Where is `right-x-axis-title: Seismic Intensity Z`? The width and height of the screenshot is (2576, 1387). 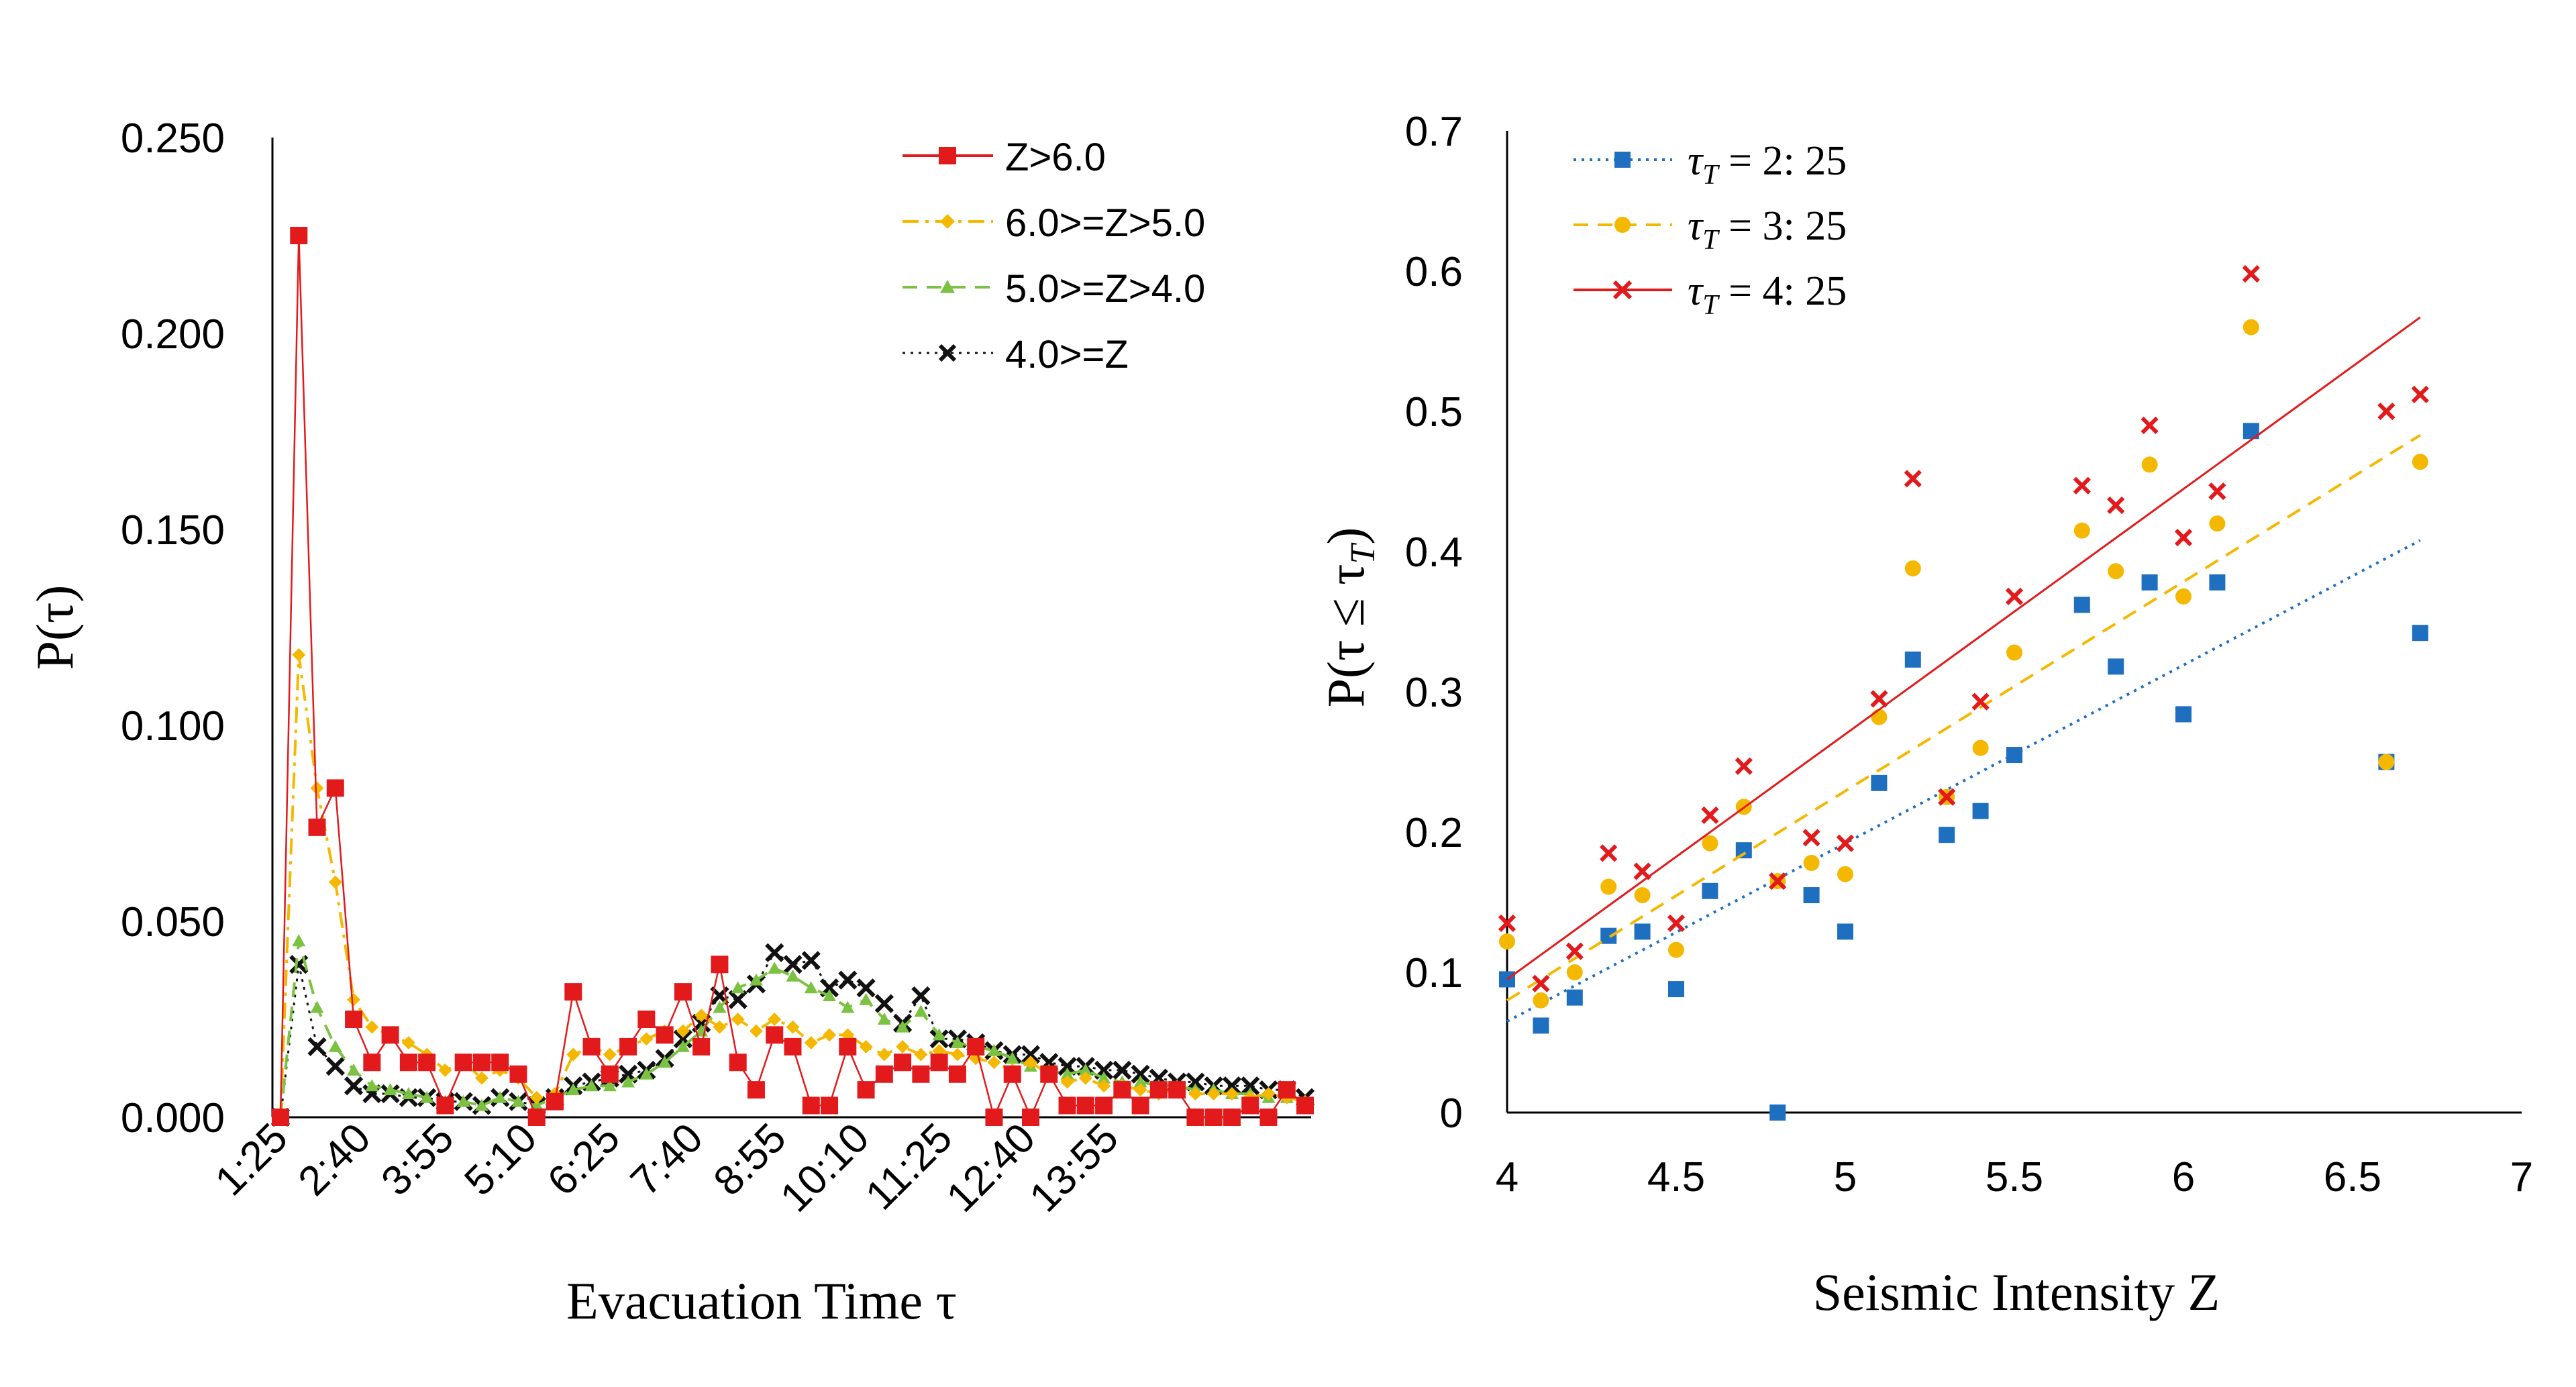
right-x-axis-title: Seismic Intensity Z is located at coordinates (2016, 1292).